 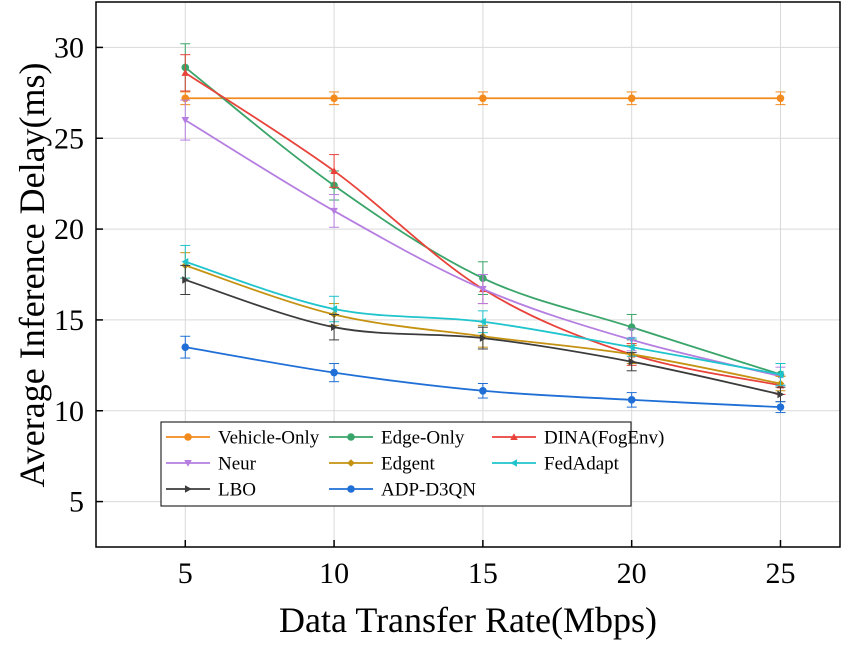 What do you see at coordinates (408, 464) in the screenshot?
I see `legend-label: Edgent` at bounding box center [408, 464].